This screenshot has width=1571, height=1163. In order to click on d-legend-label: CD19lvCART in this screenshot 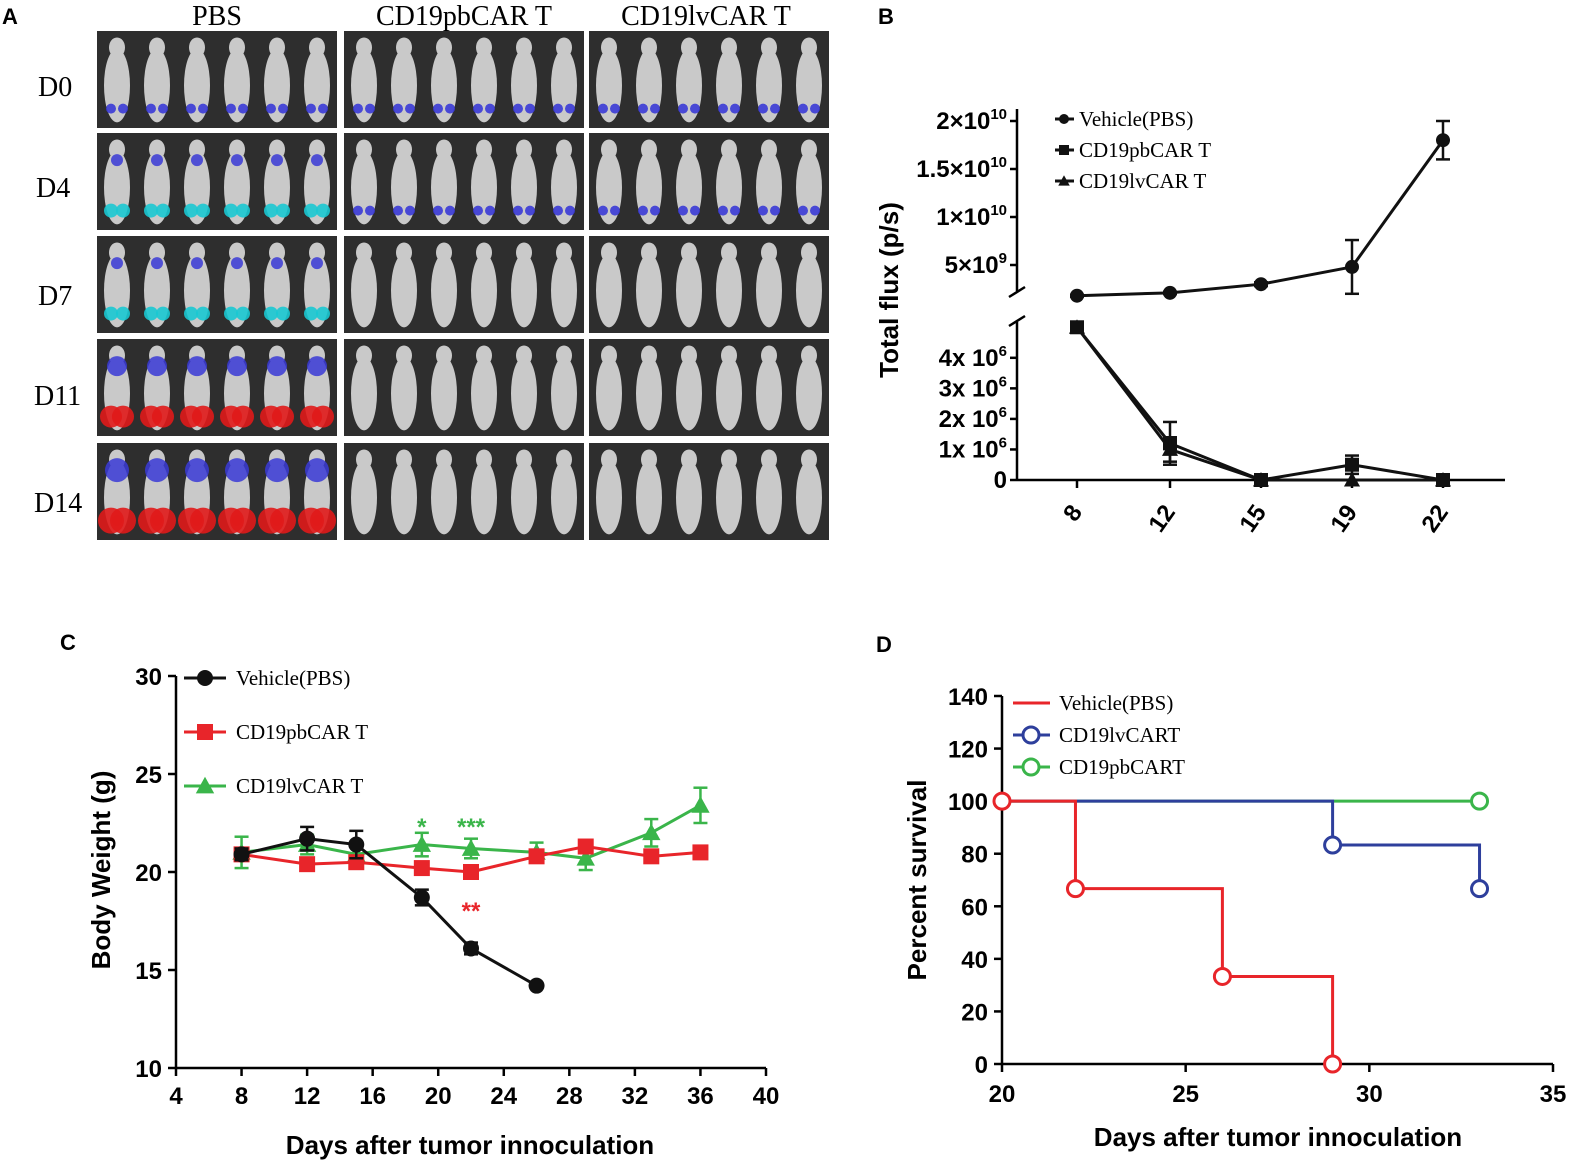, I will do `click(1119, 735)`.